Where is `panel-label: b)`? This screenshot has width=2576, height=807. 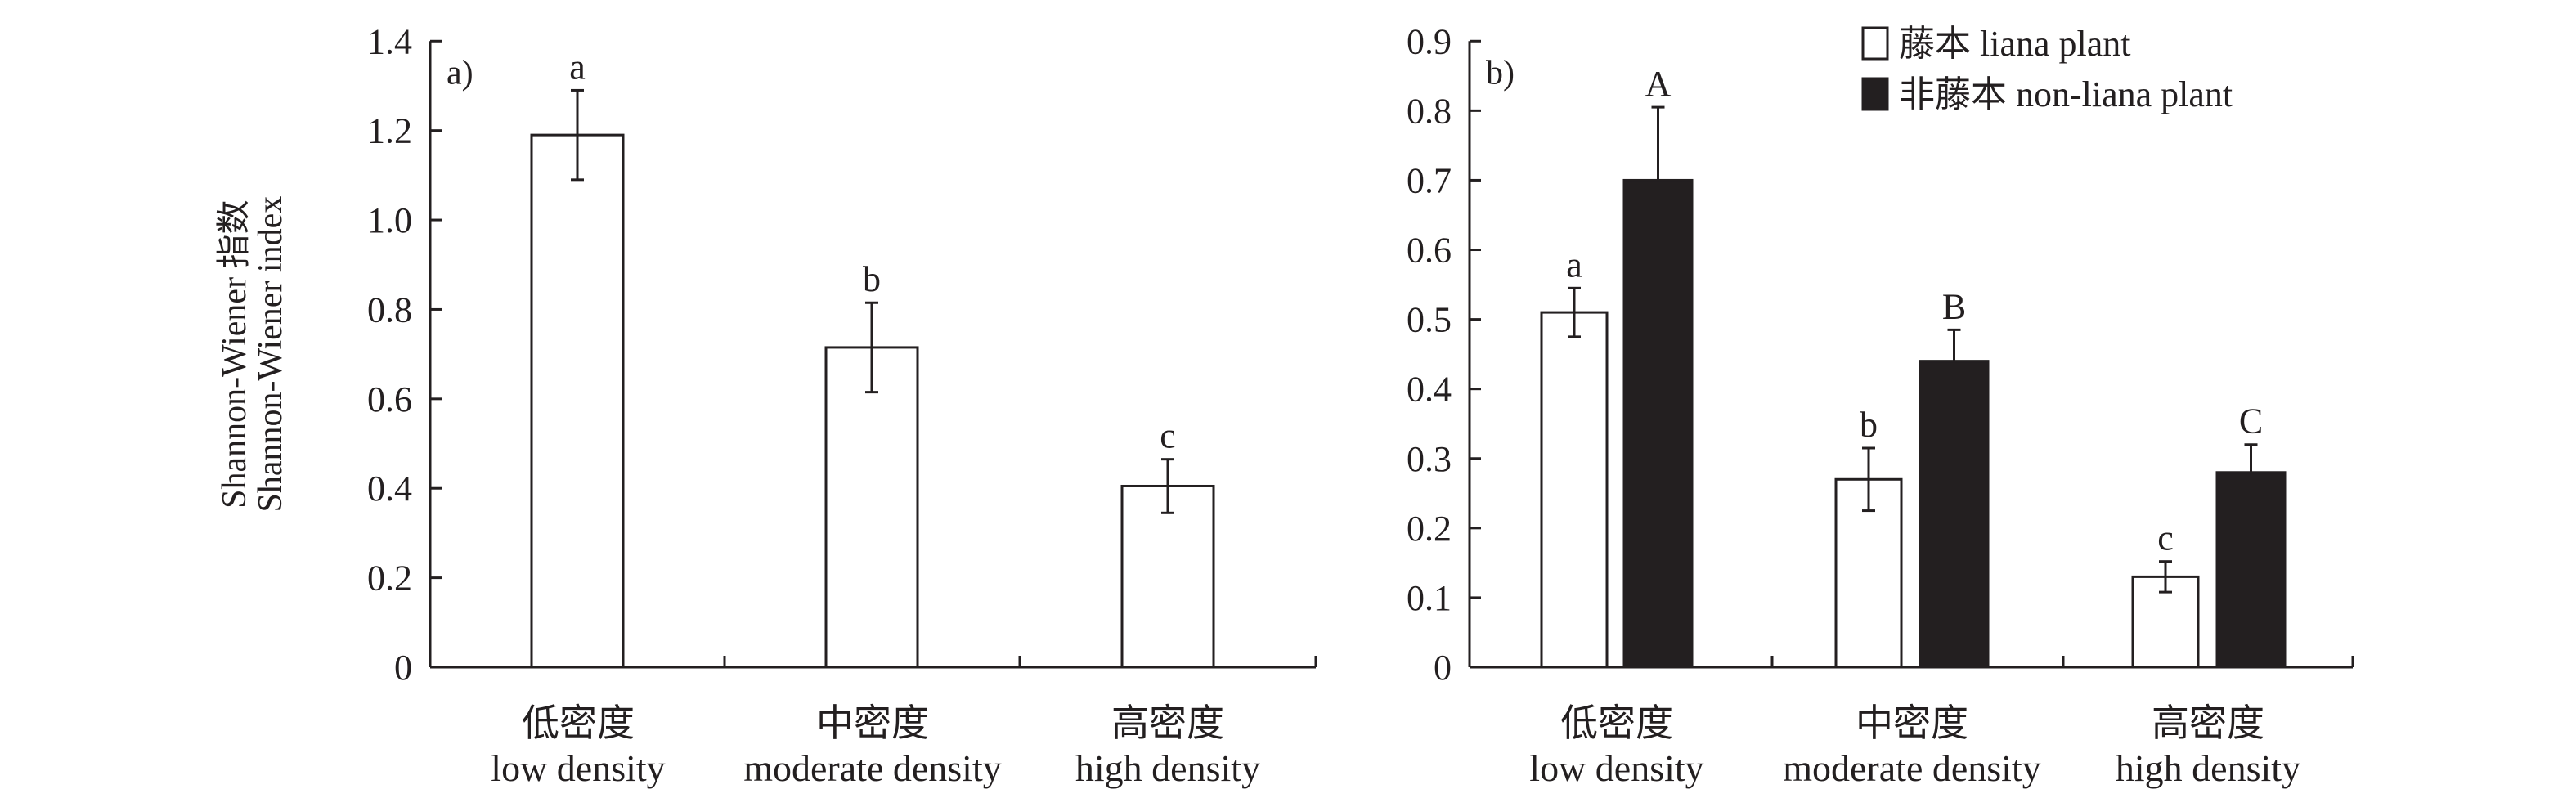 panel-label: b) is located at coordinates (1500, 73).